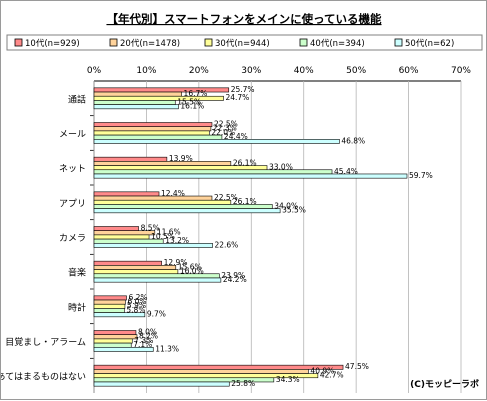  Describe the element at coordinates (192, 106) in the screenshot. I see `value-label: 16.1%` at that location.